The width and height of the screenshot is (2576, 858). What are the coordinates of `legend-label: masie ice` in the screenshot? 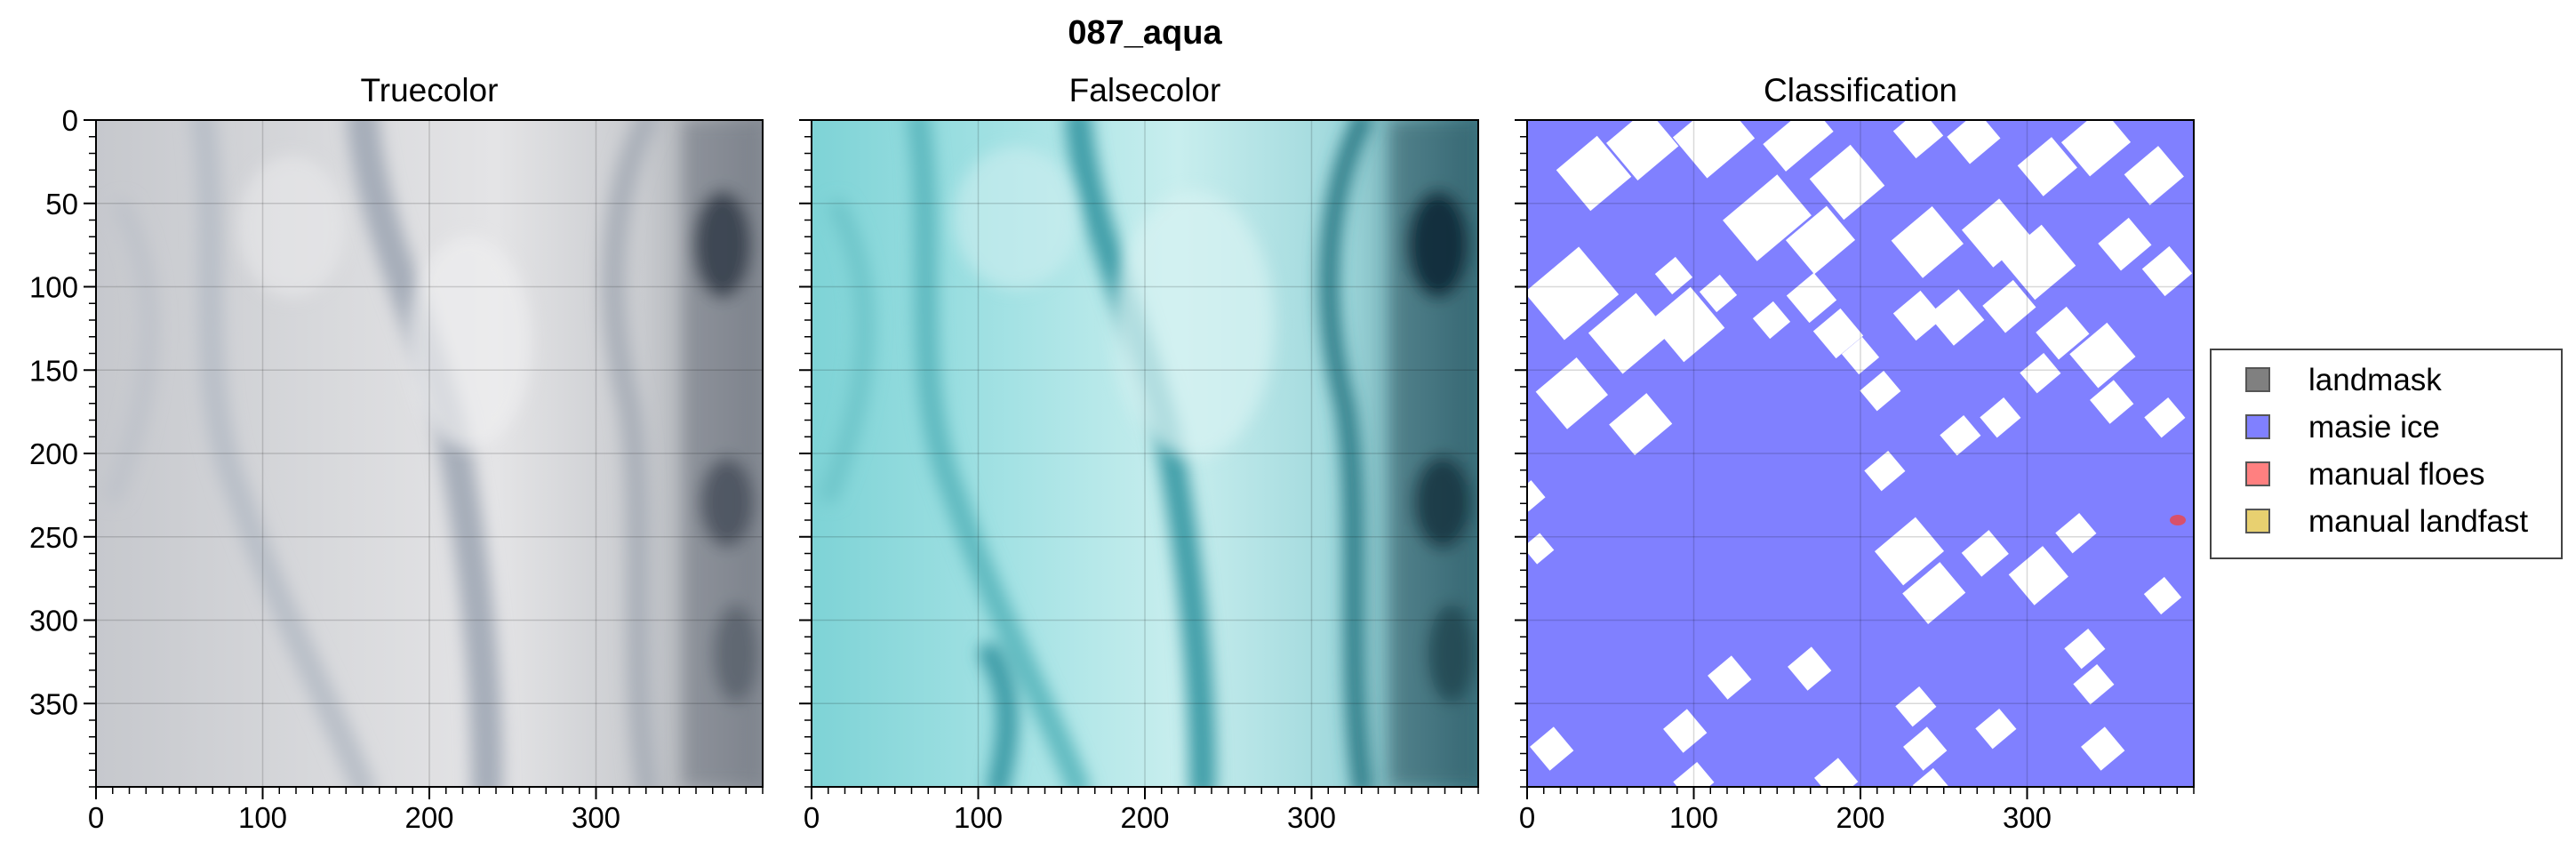 It's located at (2374, 427).